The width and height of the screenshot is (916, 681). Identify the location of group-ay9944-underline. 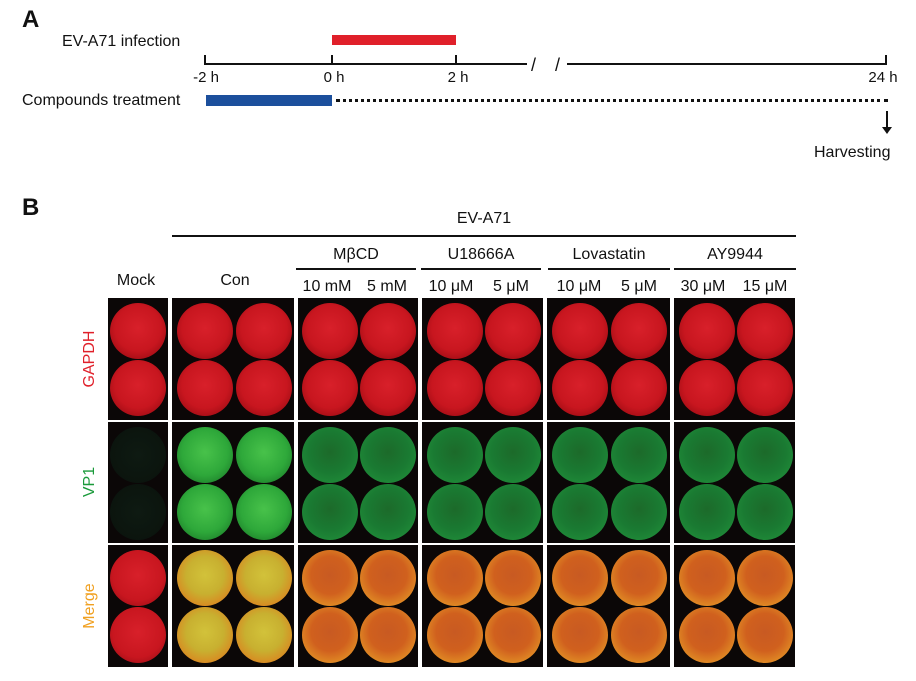
(735, 269).